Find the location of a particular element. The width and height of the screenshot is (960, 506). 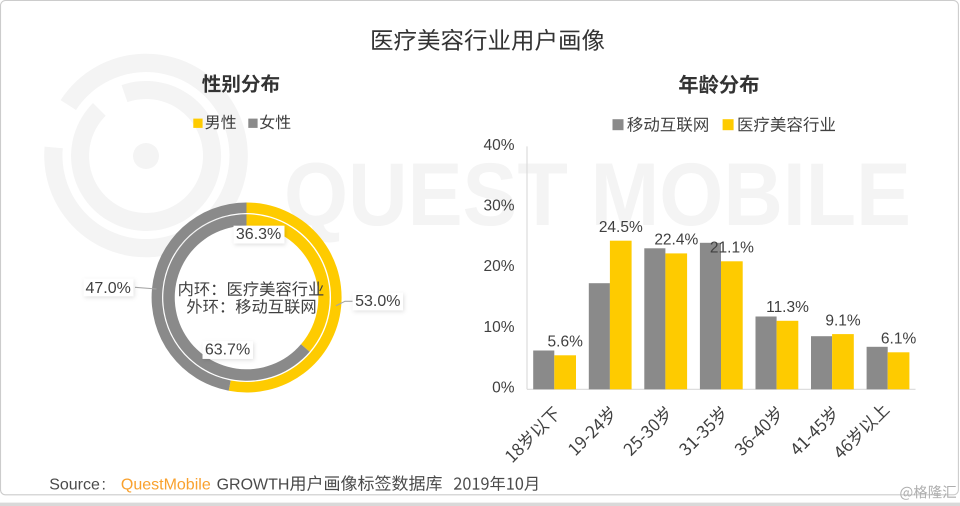

svg-text: 21.1% is located at coordinates (732, 248).